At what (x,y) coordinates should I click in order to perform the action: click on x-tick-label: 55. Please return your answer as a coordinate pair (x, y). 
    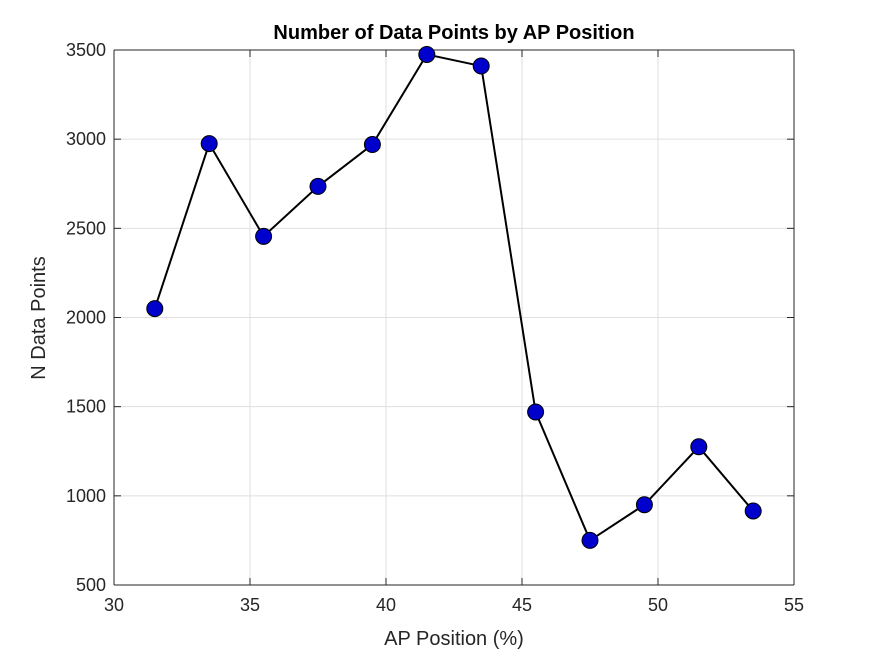
    Looking at the image, I should click on (794, 605).